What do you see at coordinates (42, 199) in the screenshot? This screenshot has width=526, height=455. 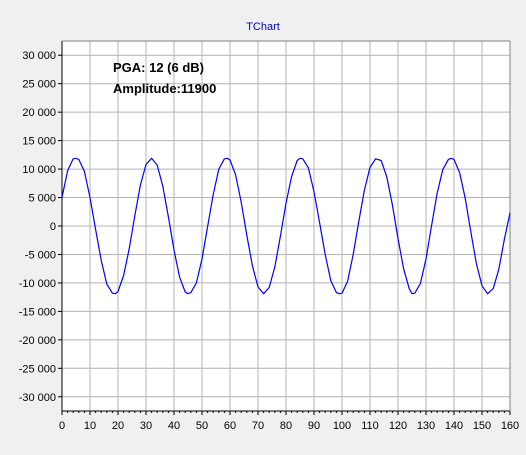 I see `y-tick-label: 5 000` at bounding box center [42, 199].